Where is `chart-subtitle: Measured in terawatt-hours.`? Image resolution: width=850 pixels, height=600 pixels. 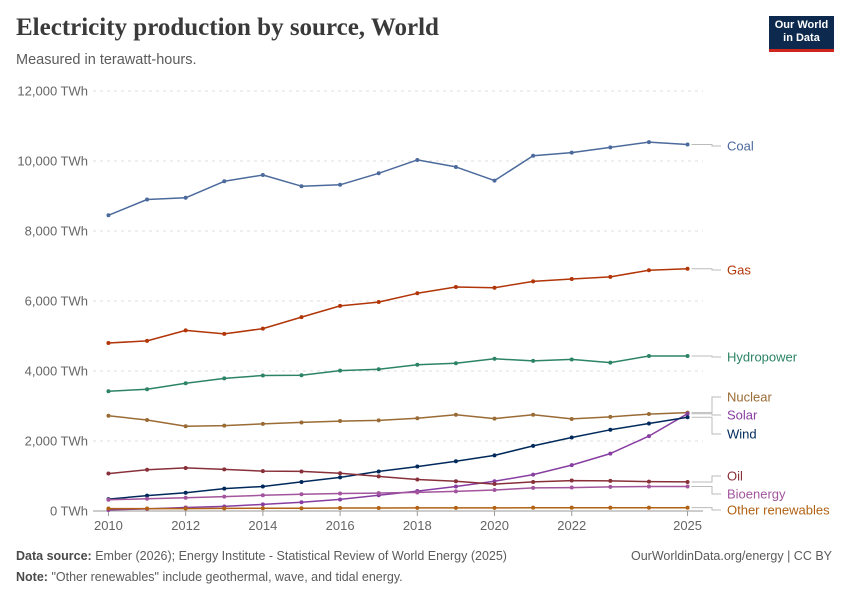
chart-subtitle: Measured in terawatt-hours. is located at coordinates (106, 60).